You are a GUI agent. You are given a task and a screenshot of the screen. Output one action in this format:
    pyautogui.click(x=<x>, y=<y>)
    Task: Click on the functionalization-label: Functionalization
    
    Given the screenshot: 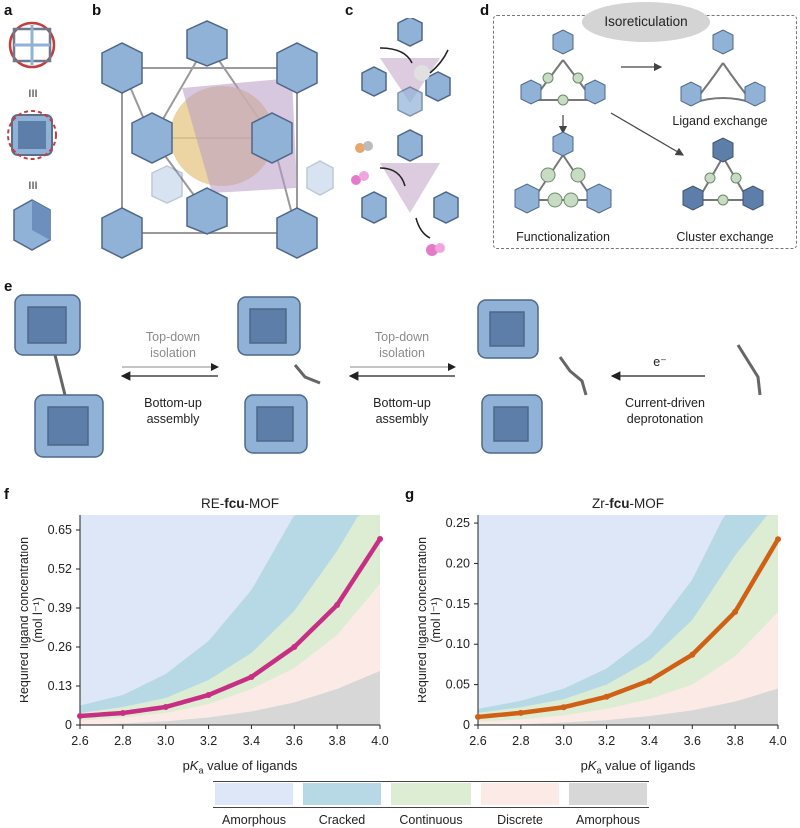 What is the action you would take?
    pyautogui.click(x=563, y=237)
    